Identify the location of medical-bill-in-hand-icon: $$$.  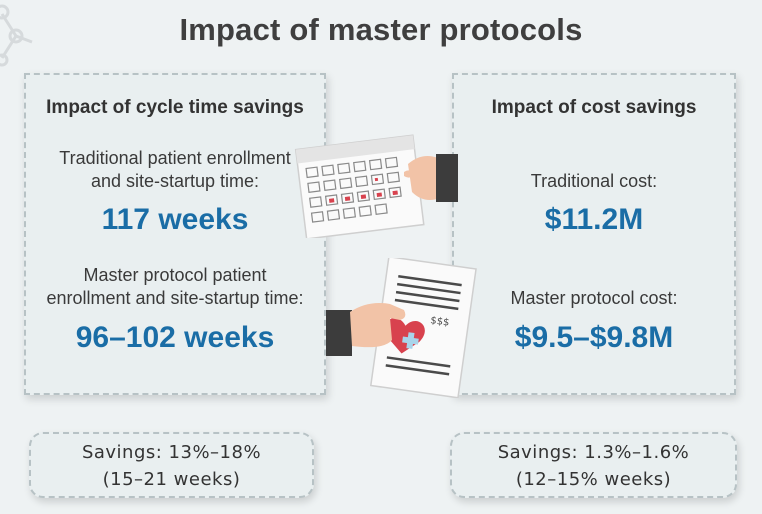
(401, 328).